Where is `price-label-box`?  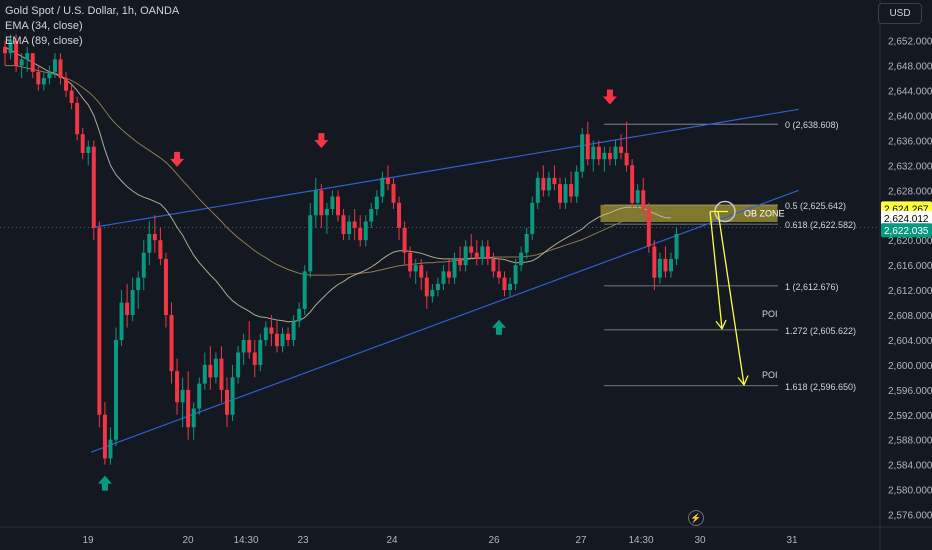
price-label-box is located at coordinates (906, 217).